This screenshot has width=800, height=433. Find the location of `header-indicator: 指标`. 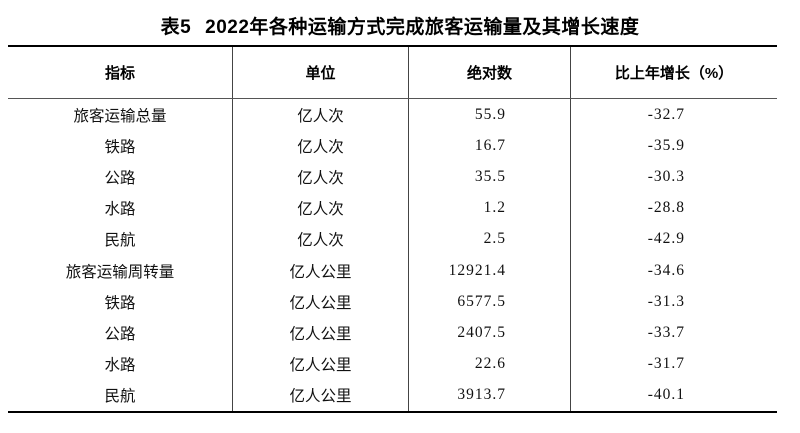

header-indicator: 指标 is located at coordinates (119, 73).